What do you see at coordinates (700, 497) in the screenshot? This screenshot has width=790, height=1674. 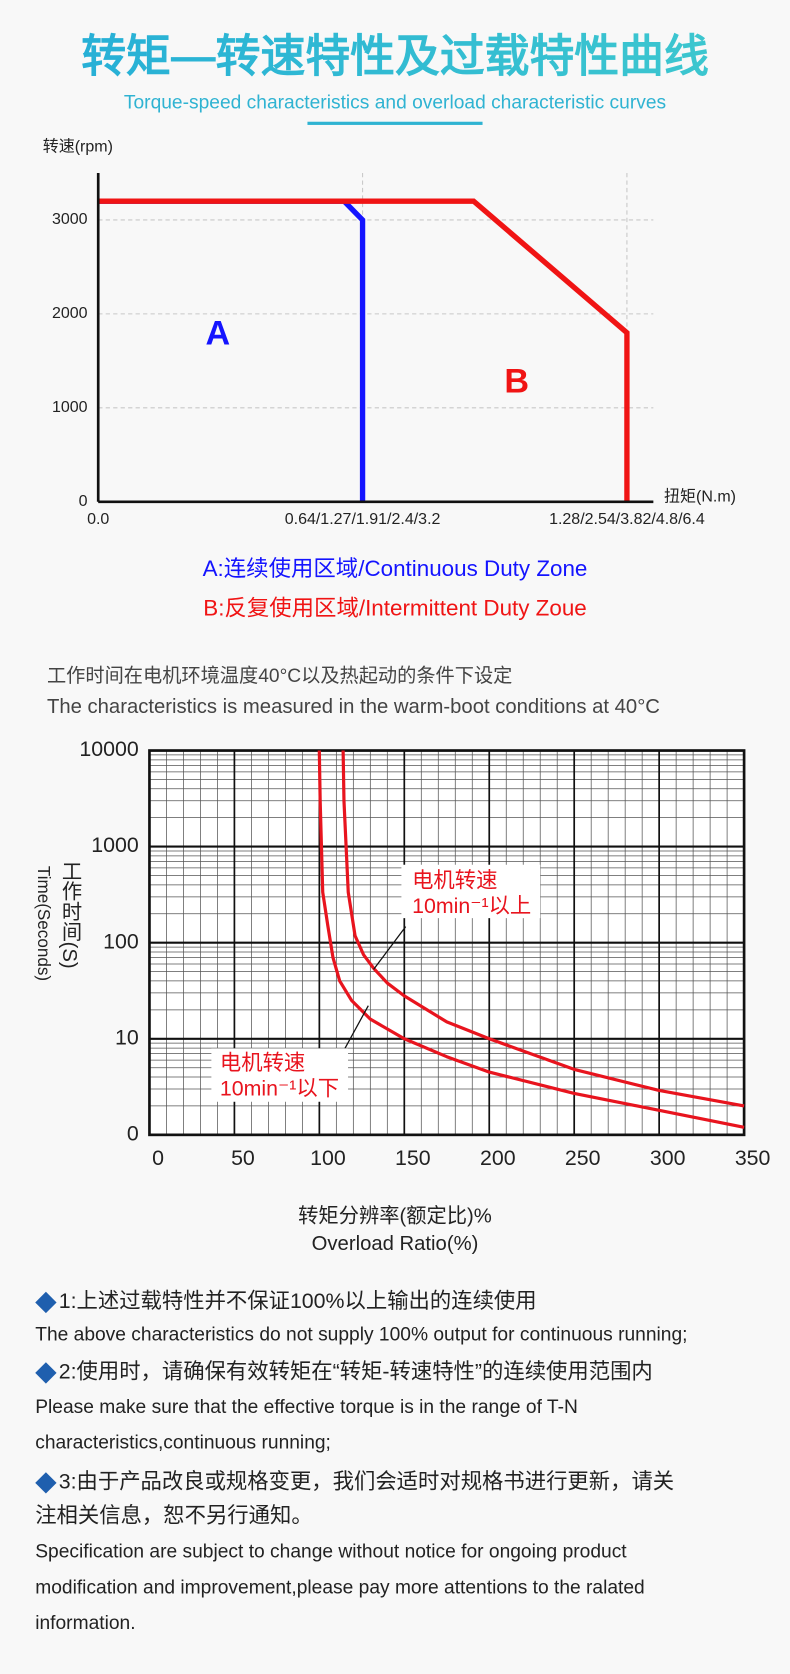 I see `x-axis-label: 扭矩(N.m)` at bounding box center [700, 497].